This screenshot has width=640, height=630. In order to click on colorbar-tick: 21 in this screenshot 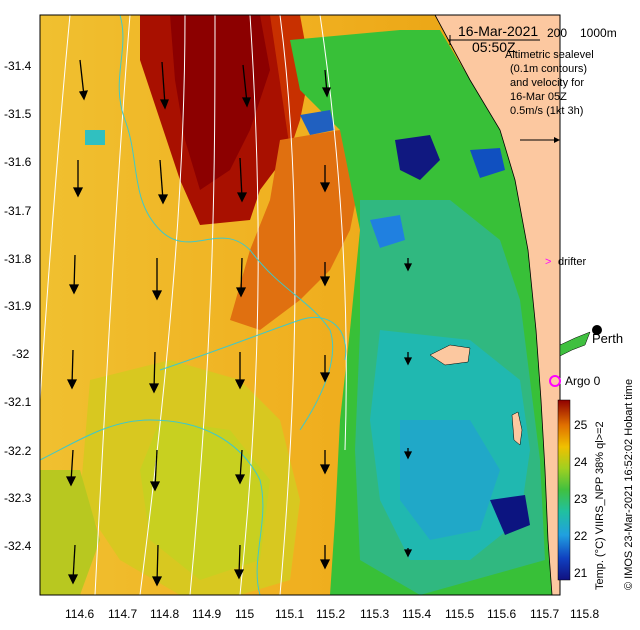, I will do `click(581, 573)`.